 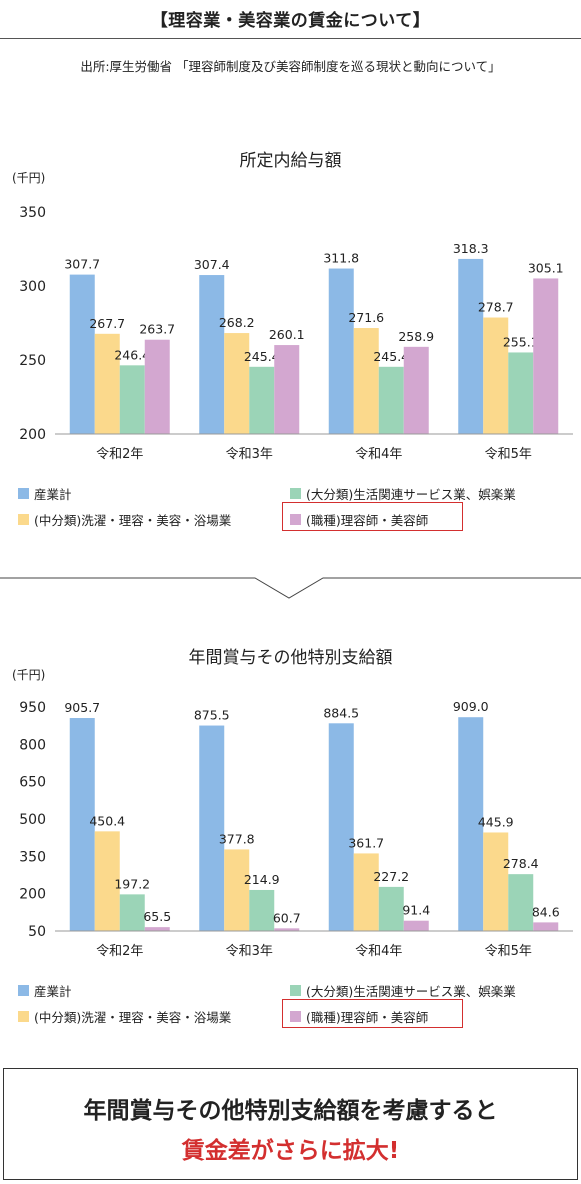 What do you see at coordinates (262, 879) in the screenshot?
I see `chart2-data-label: 214.9` at bounding box center [262, 879].